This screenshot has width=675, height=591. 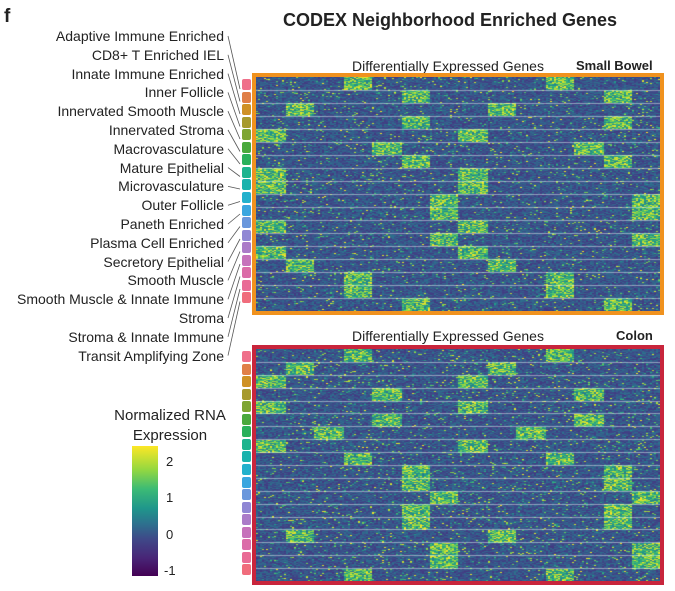 What do you see at coordinates (170, 461) in the screenshot?
I see `colorbar-tick-label: 2` at bounding box center [170, 461].